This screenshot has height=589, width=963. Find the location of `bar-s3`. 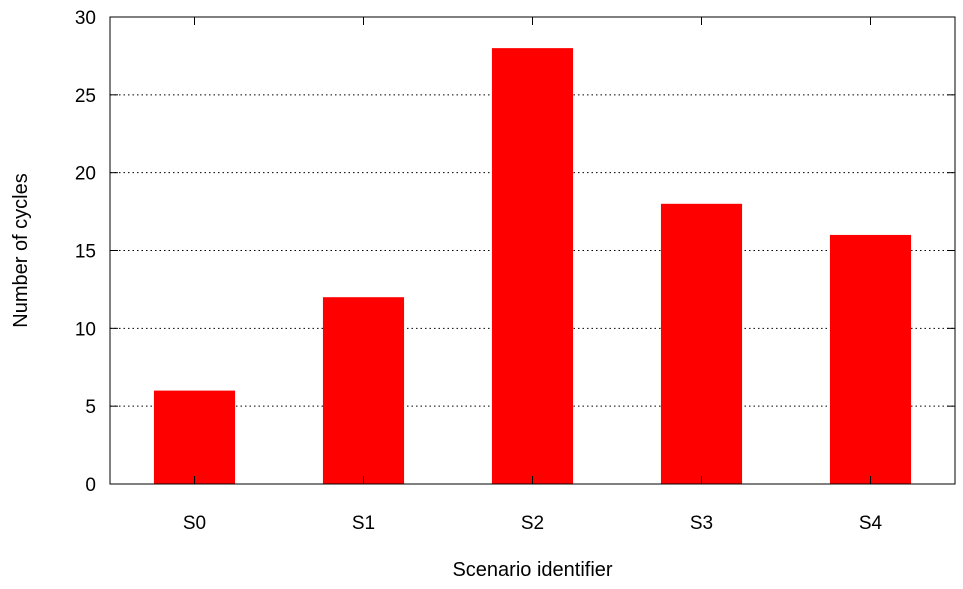

bar-s3 is located at coordinates (701, 344).